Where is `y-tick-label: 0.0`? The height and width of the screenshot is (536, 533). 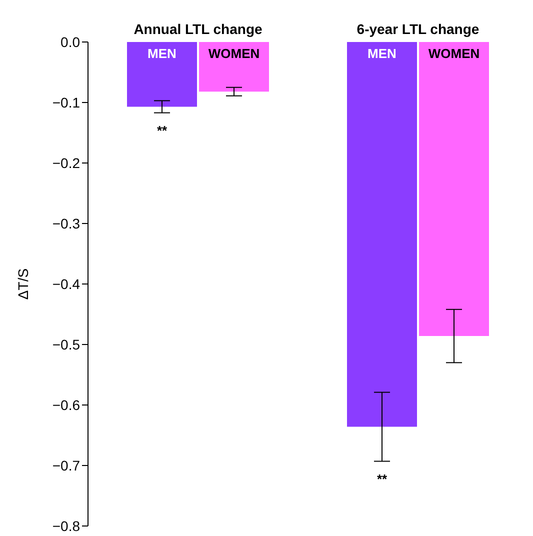
y-tick-label: 0.0 is located at coordinates (70, 42).